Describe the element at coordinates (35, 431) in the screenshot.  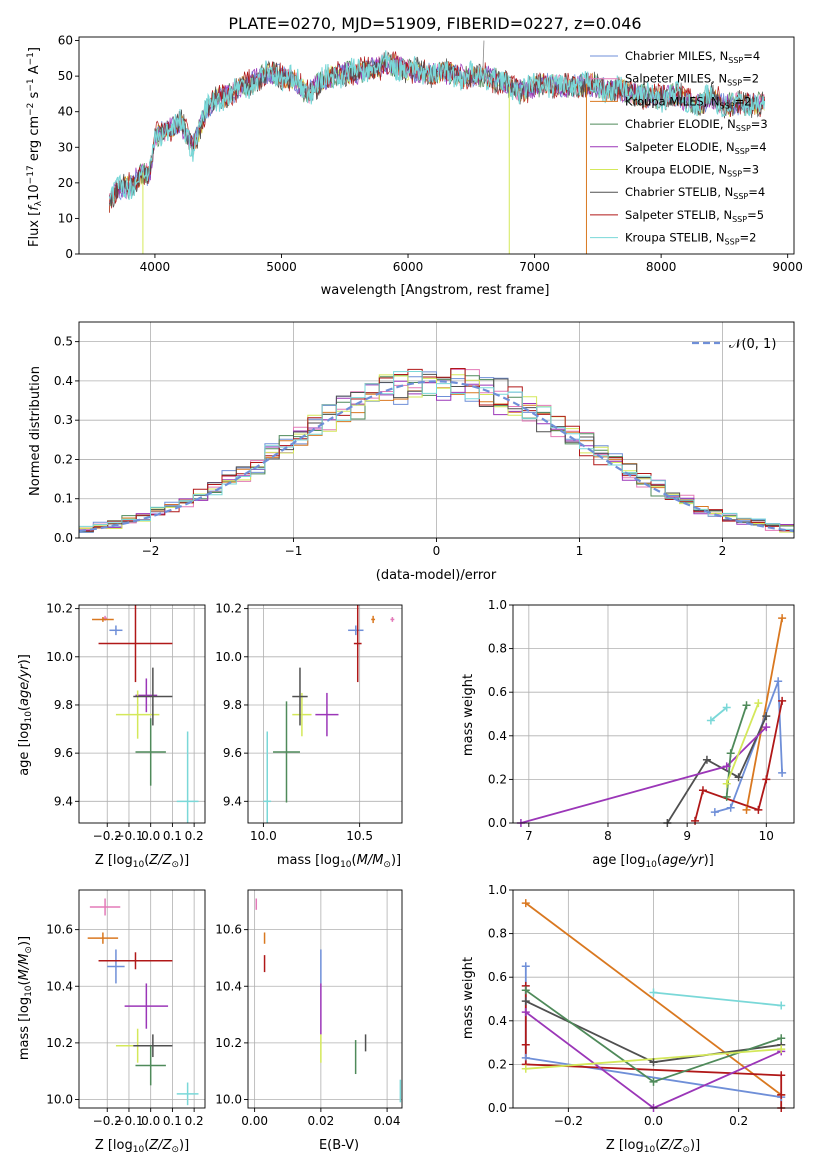
I see `residuals-ylabel: Normed distribution` at that location.